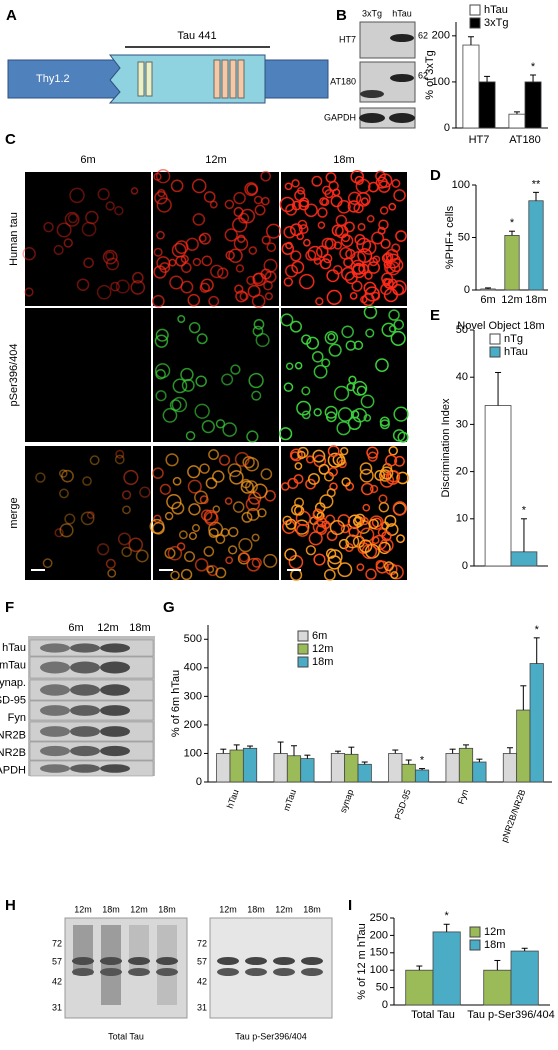  I want to click on smear, so click(111, 965).